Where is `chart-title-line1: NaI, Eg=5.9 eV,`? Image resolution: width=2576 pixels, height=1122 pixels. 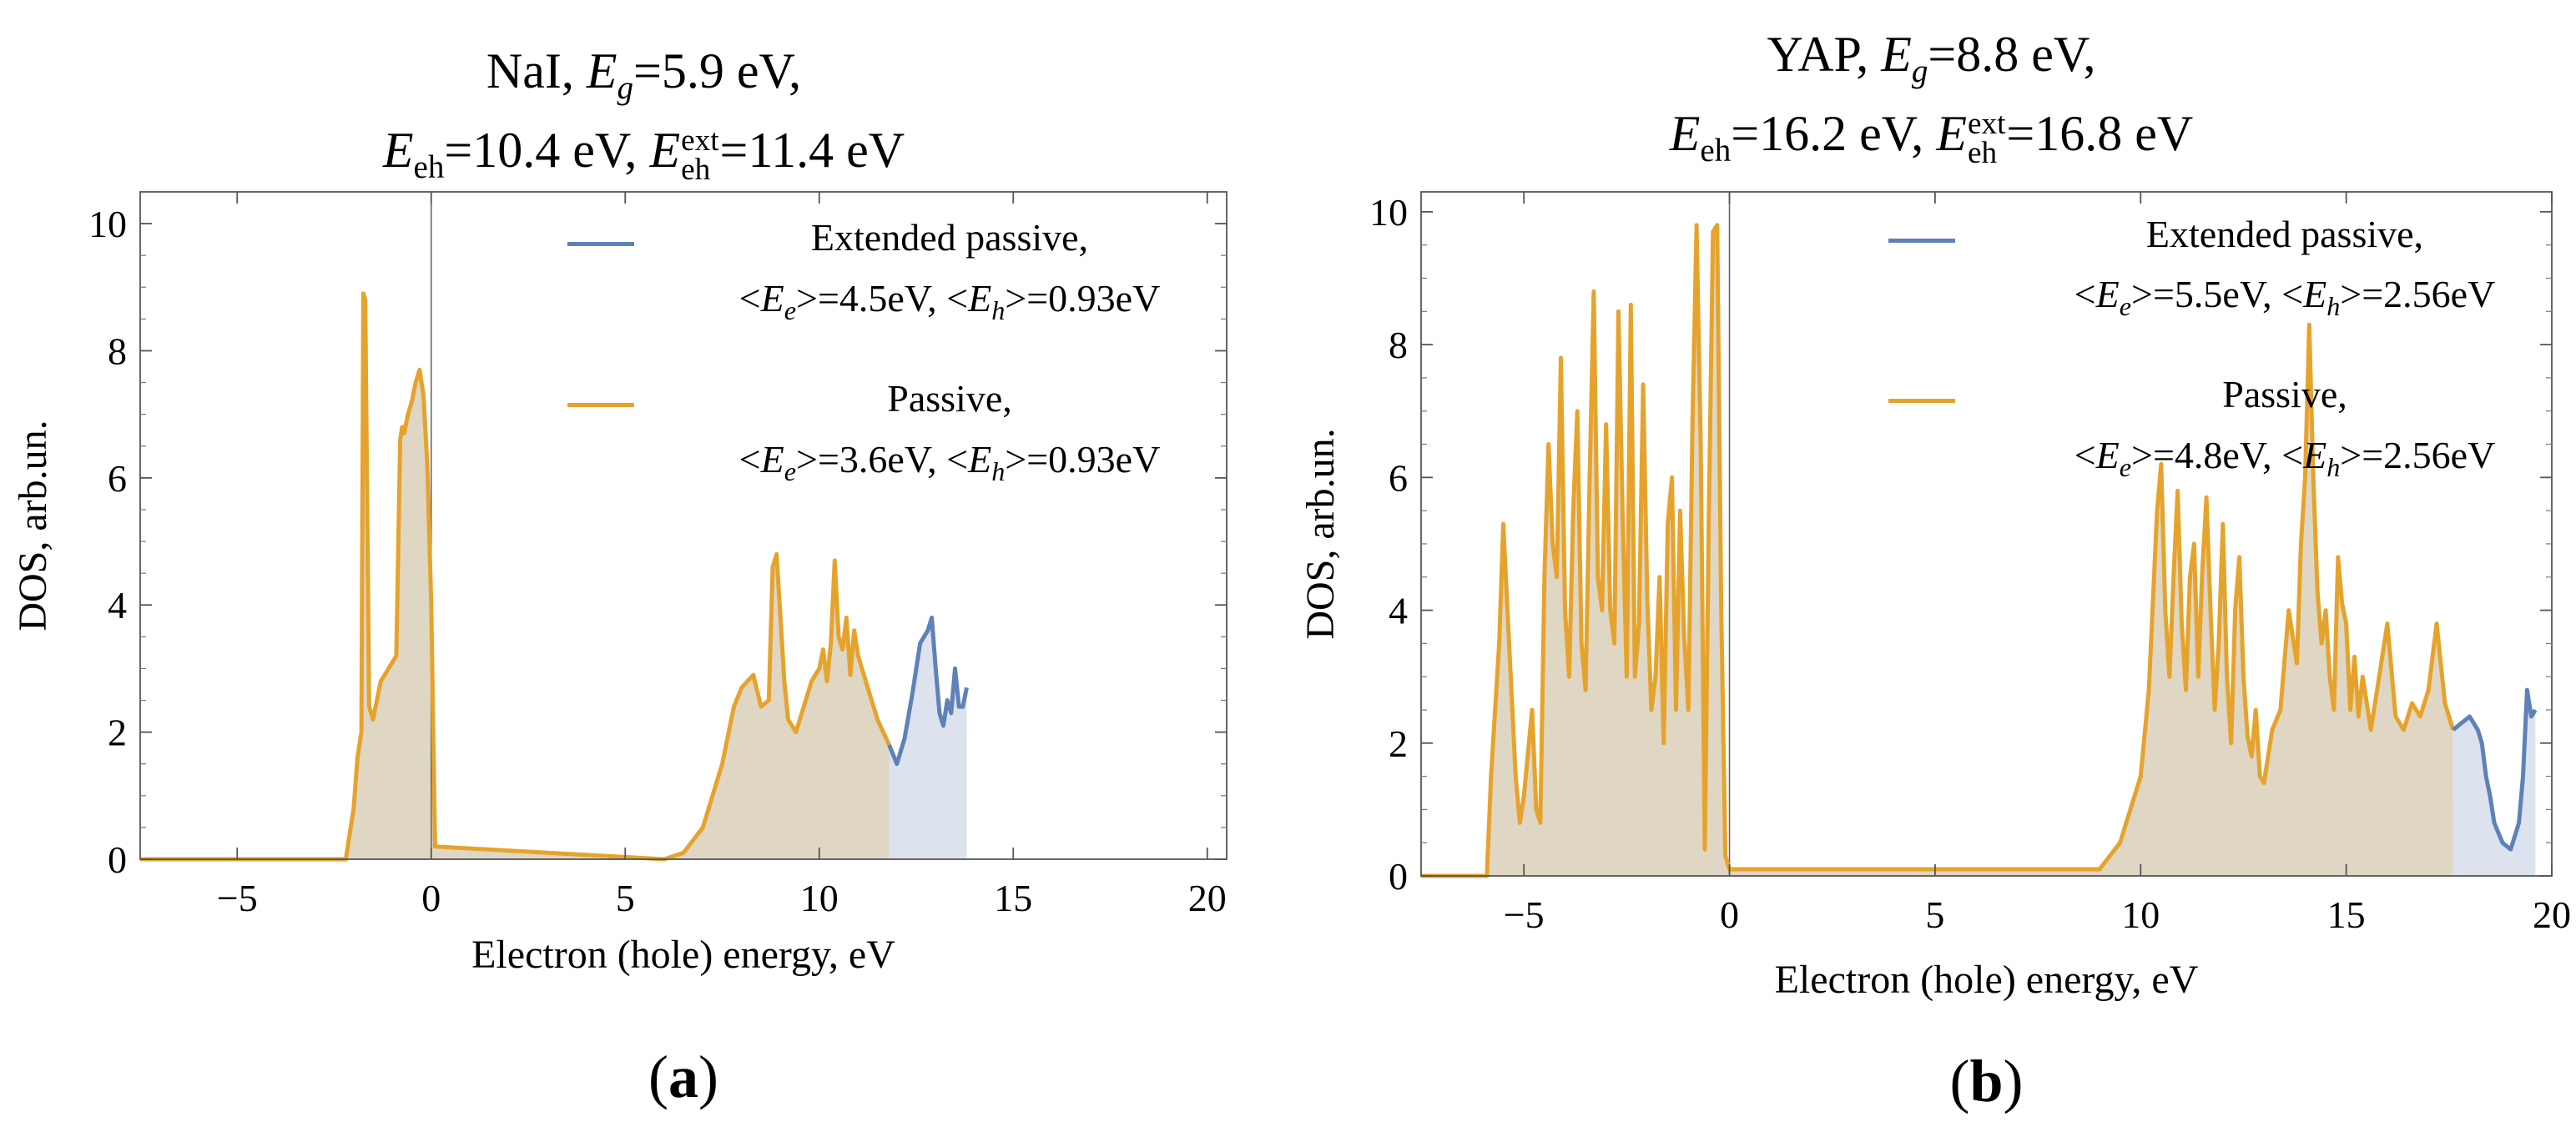 chart-title-line1: NaI, Eg=5.9 eV, is located at coordinates (644, 75).